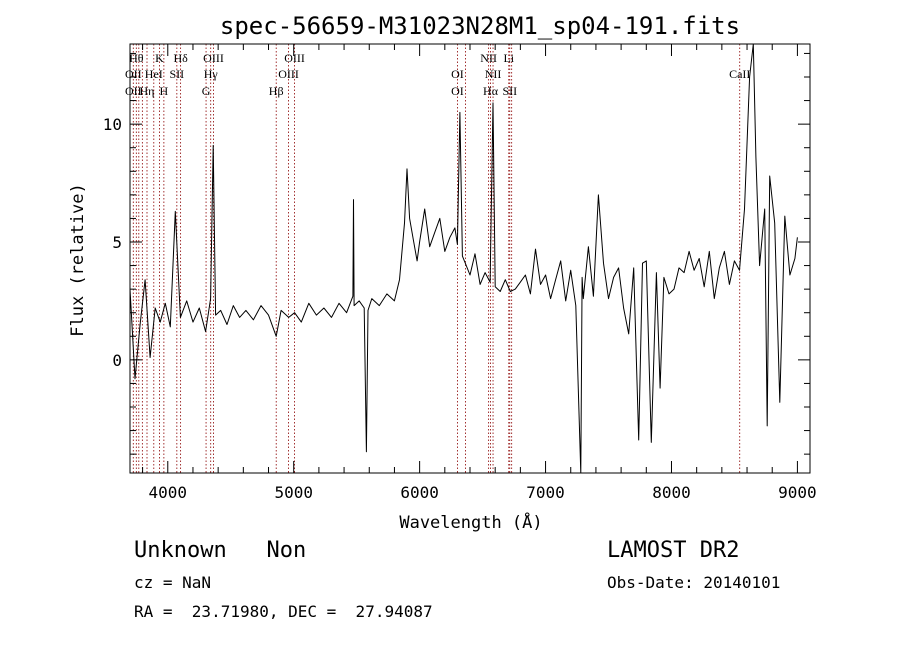 The width and height of the screenshot is (900, 649). What do you see at coordinates (545, 492) in the screenshot?
I see `x-tick-label: 7000` at bounding box center [545, 492].